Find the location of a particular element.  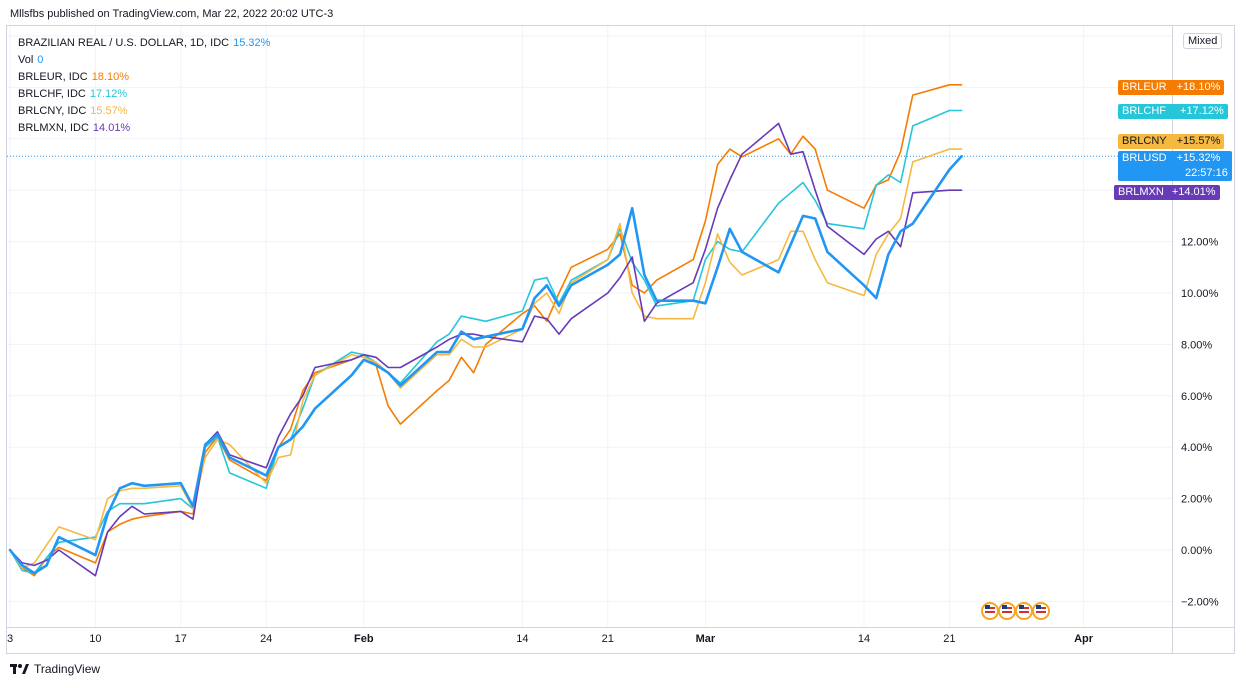

tag-value: +14.01% is located at coordinates (1193, 192).